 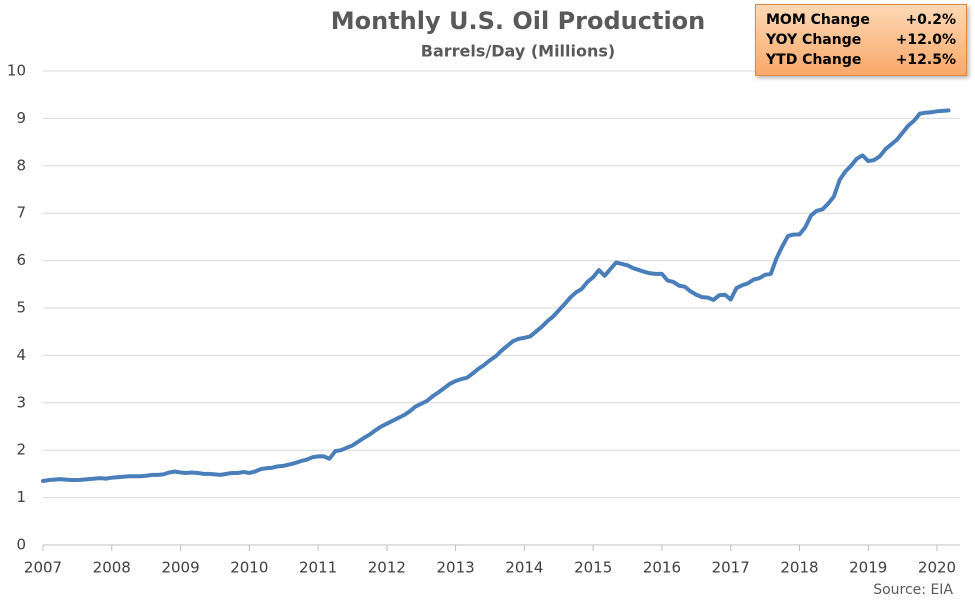 I want to click on y-tick-label: 6, so click(x=21, y=260).